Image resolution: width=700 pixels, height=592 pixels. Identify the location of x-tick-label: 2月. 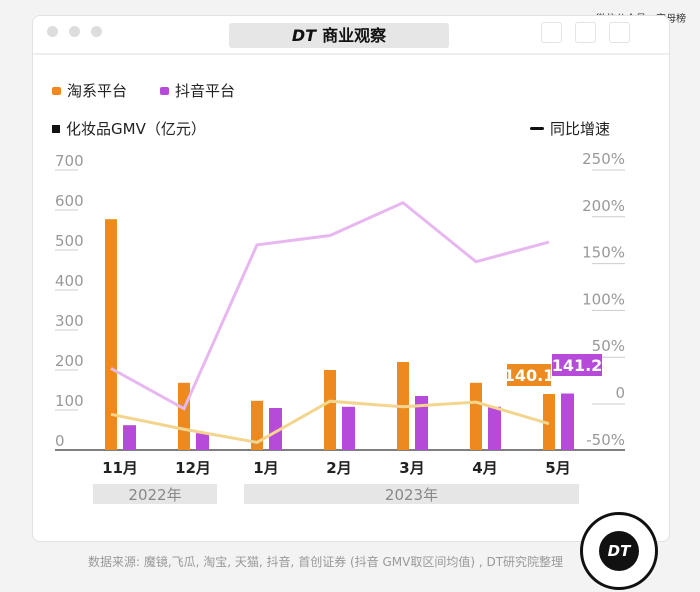
(338, 468).